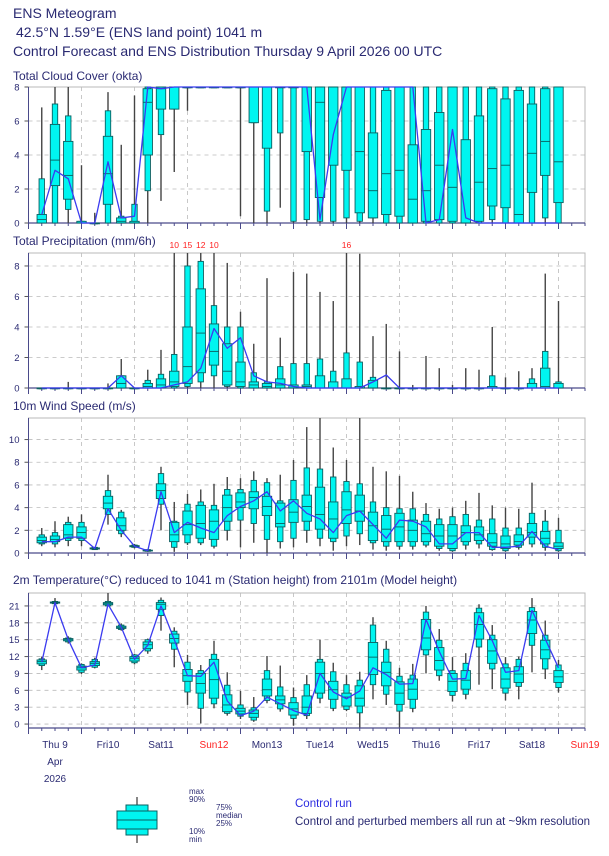 This screenshot has width=609, height=856. Describe the element at coordinates (84, 241) in the screenshot. I see `precip-panel-title: Total Precipitation (mm/6h)` at that location.